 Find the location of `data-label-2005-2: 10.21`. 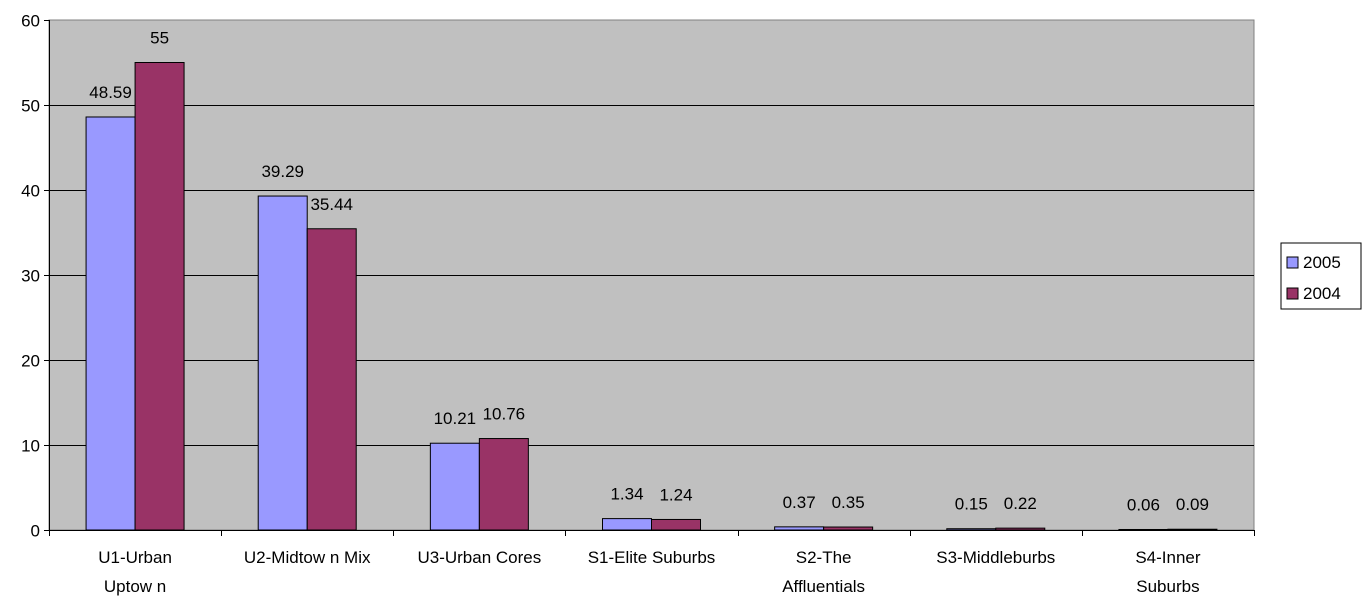

data-label-2005-2: 10.21 is located at coordinates (455, 418).